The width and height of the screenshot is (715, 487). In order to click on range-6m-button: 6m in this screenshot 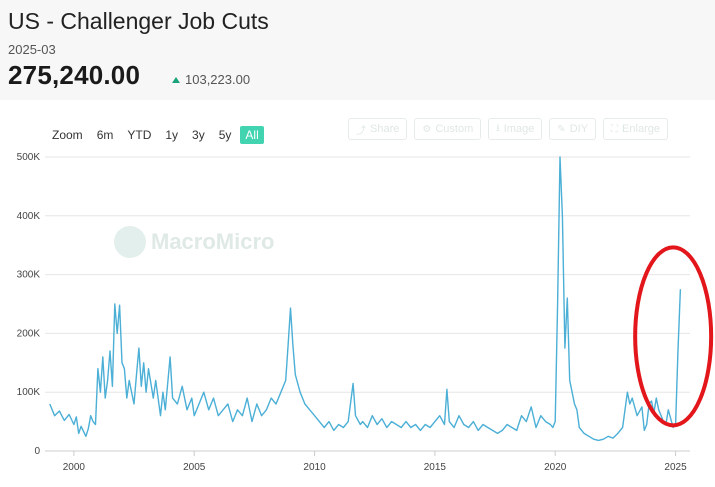, I will do `click(105, 135)`.